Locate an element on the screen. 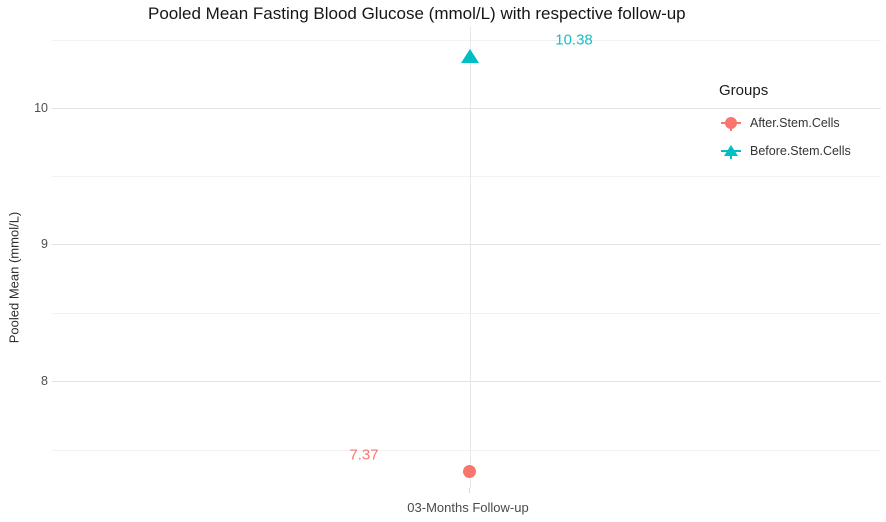 This screenshot has width=886, height=522. y-tick-label-8: 8 is located at coordinates (44, 381).